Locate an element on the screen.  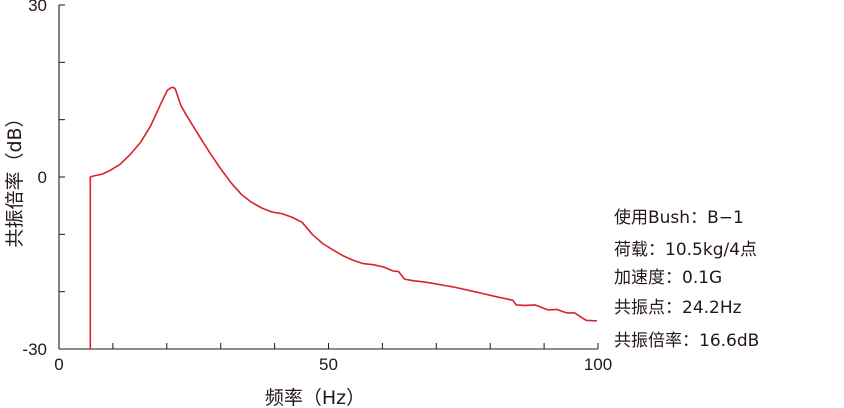
y-axis-title: 共振倍率（dB） is located at coordinates (15, 177).